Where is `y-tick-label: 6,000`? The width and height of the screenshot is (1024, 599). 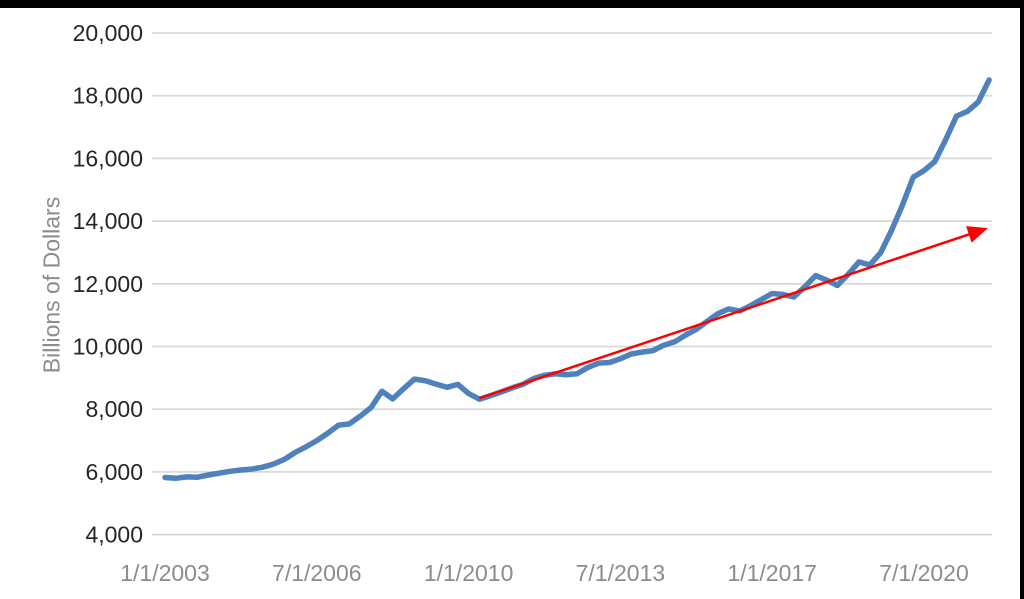
y-tick-label: 6,000 is located at coordinates (114, 472).